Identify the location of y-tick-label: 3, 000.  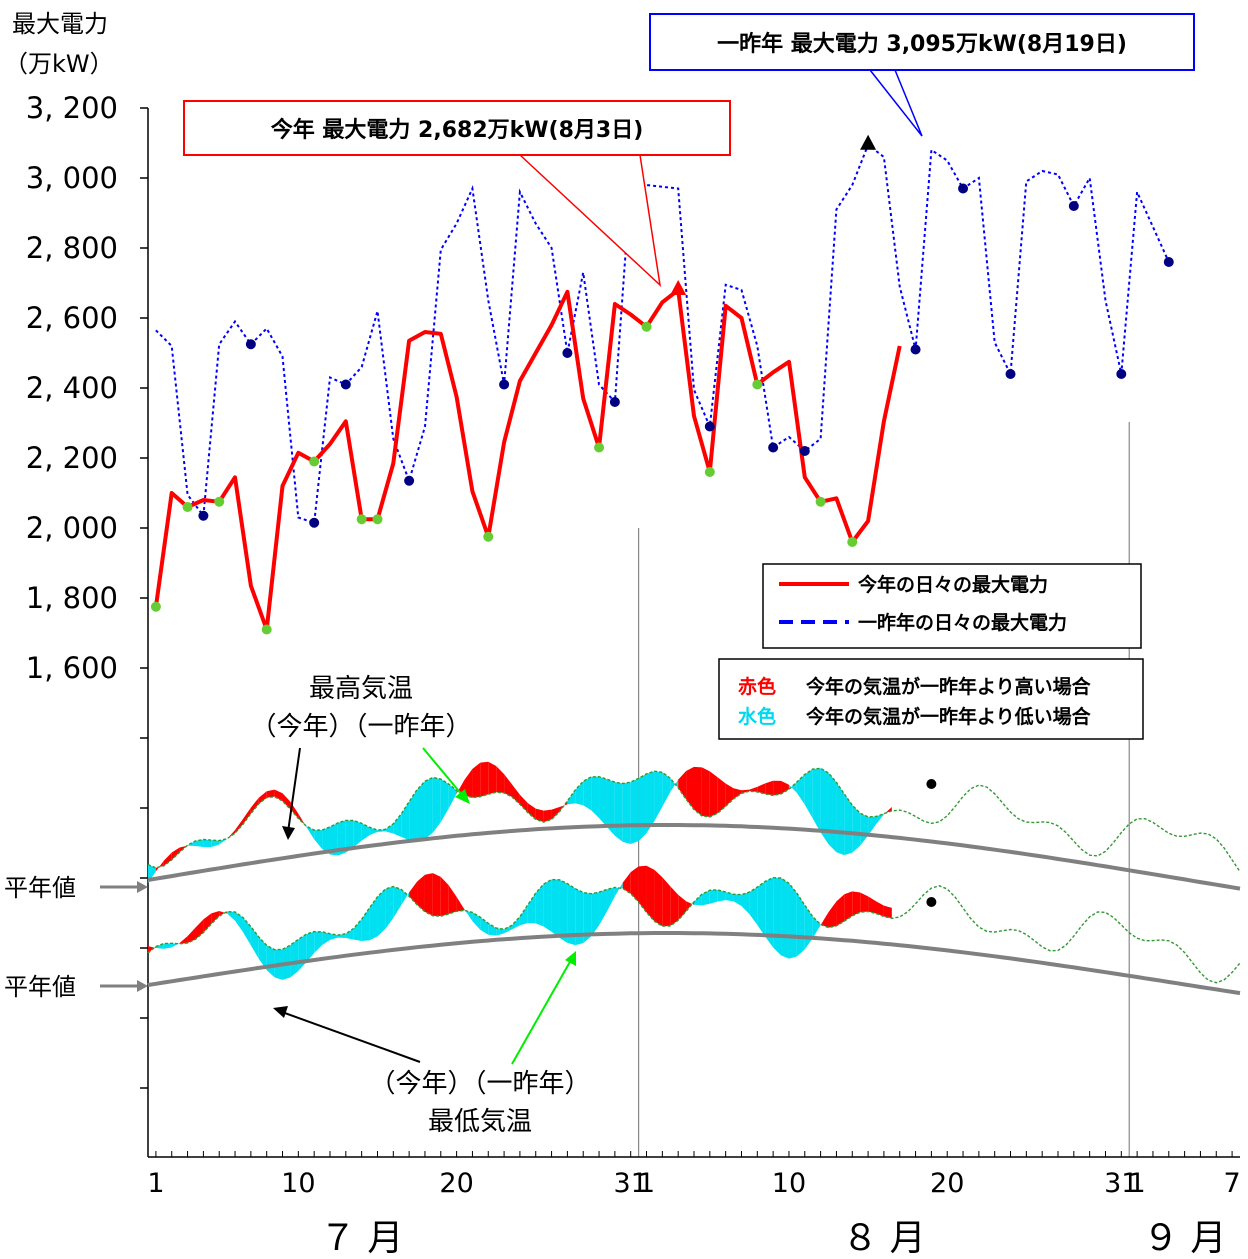
(72, 178).